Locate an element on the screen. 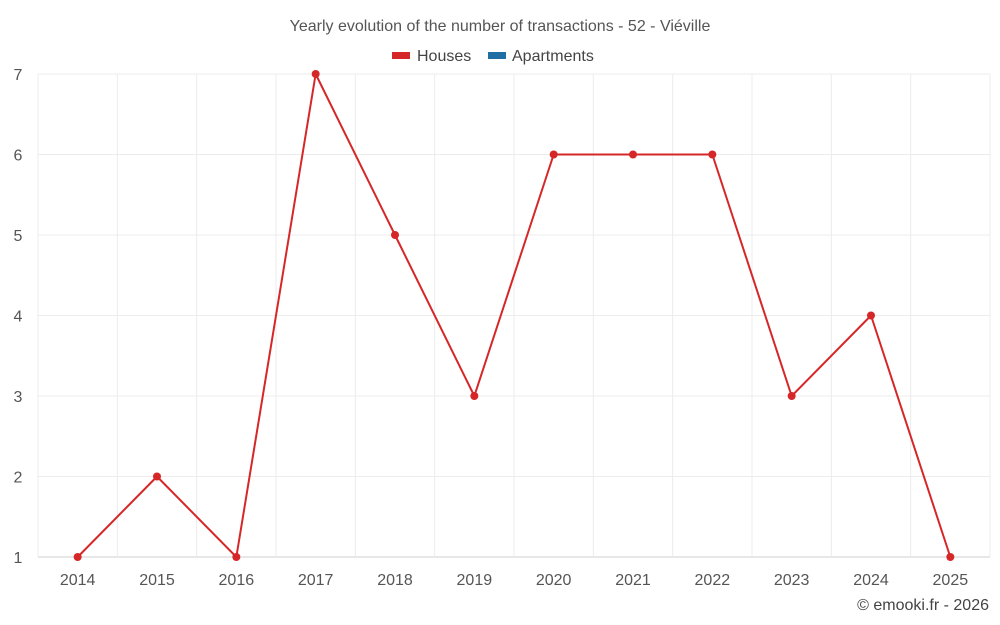 This screenshot has height=625, width=1000. y-tick-label: 5 is located at coordinates (18, 236).